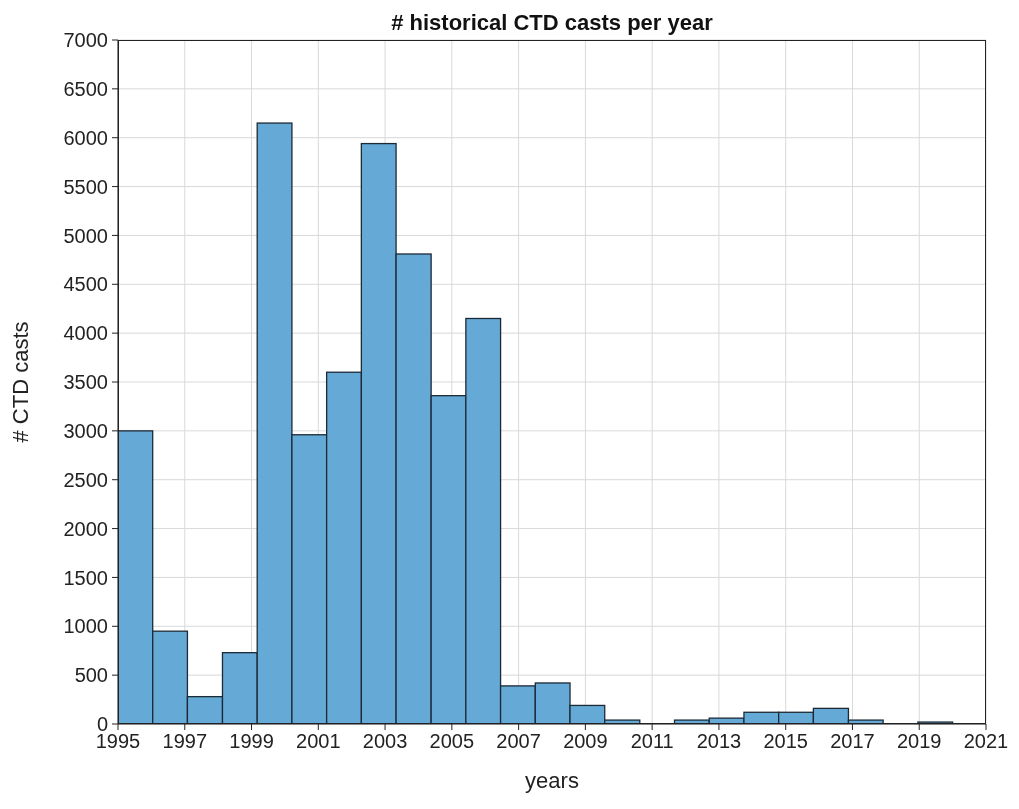  I want to click on x-tick-label: 2009, so click(585, 741).